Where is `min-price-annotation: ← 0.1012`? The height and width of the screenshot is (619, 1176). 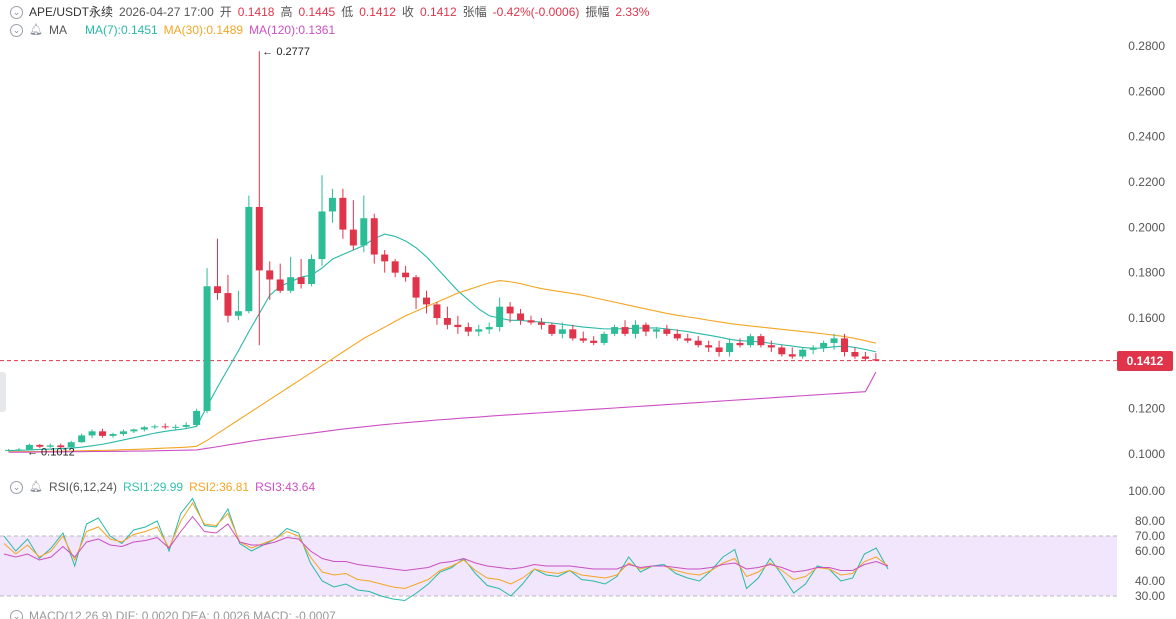
min-price-annotation: ← 0.1012 is located at coordinates (51, 452).